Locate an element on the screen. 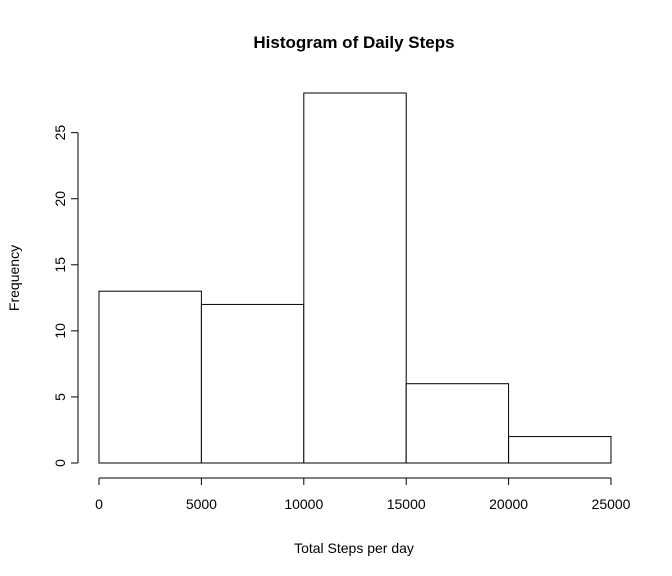 The width and height of the screenshot is (672, 576). y-tick-label: 20 is located at coordinates (60, 199).